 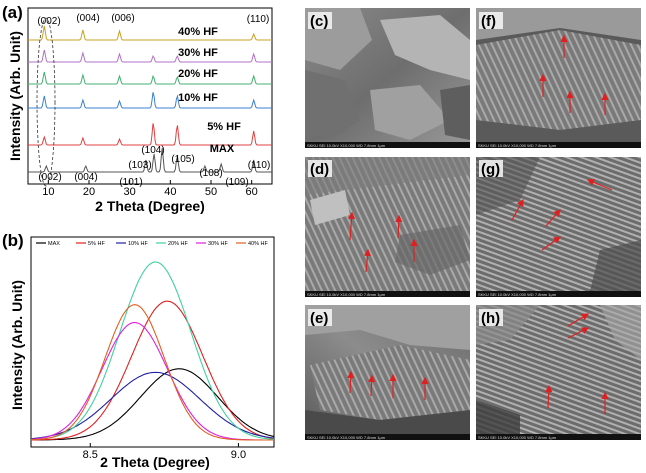 I want to click on panel-a-label: (a), so click(x=12, y=12).